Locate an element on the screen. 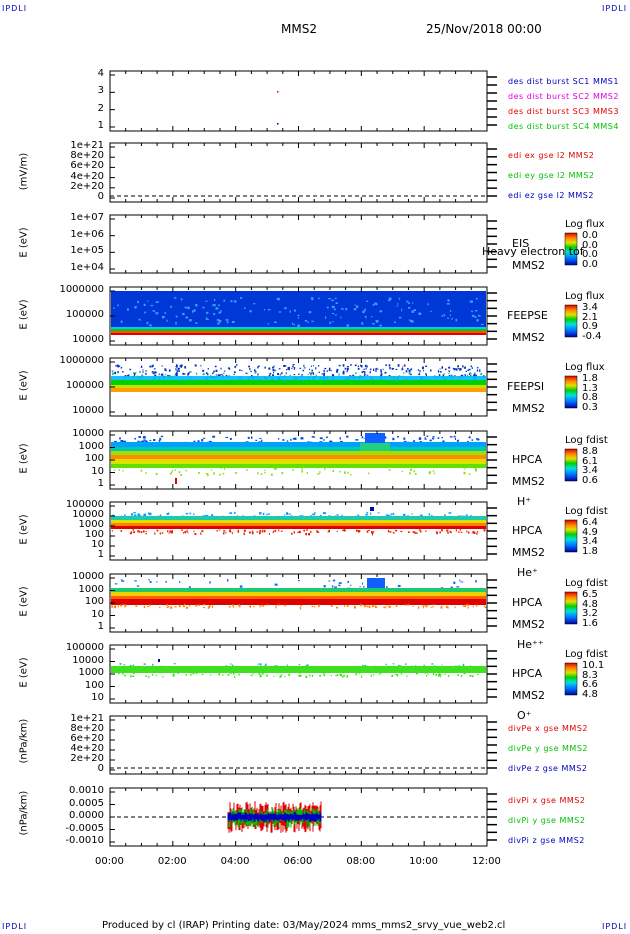 The width and height of the screenshot is (630, 934). hpca-hepp-red-band is located at coordinates (298, 602).